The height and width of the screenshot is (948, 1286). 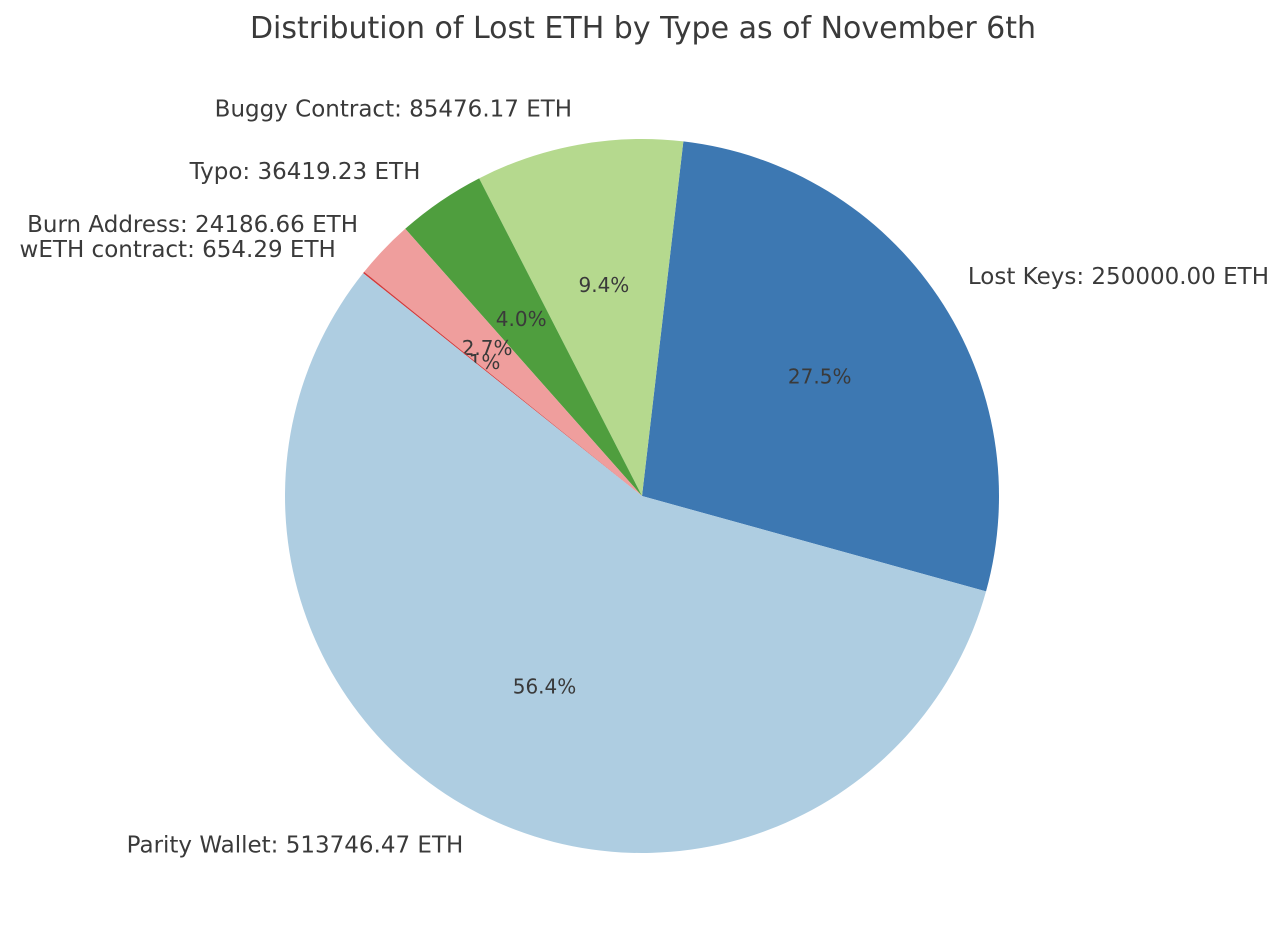 I want to click on pie-slice-buggy-contract, so click(x=581, y=317).